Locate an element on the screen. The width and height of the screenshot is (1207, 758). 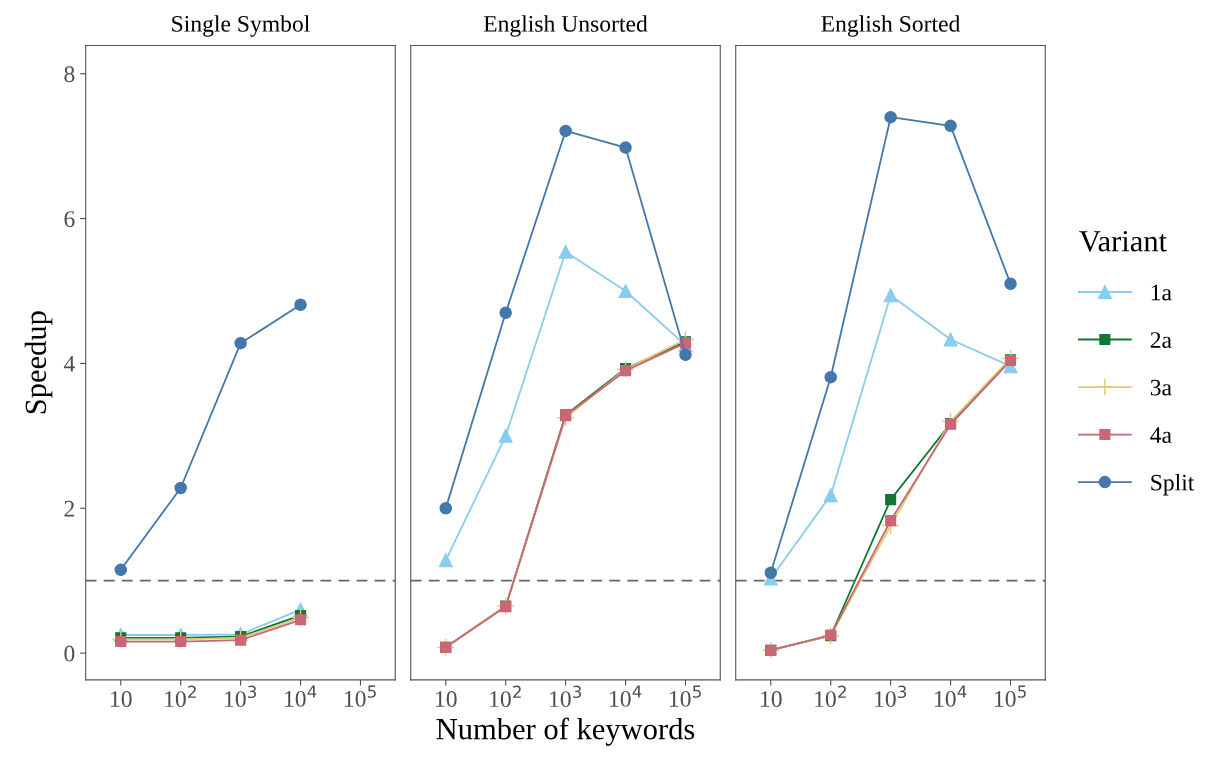
chart-title: English Unsorted is located at coordinates (565, 26).